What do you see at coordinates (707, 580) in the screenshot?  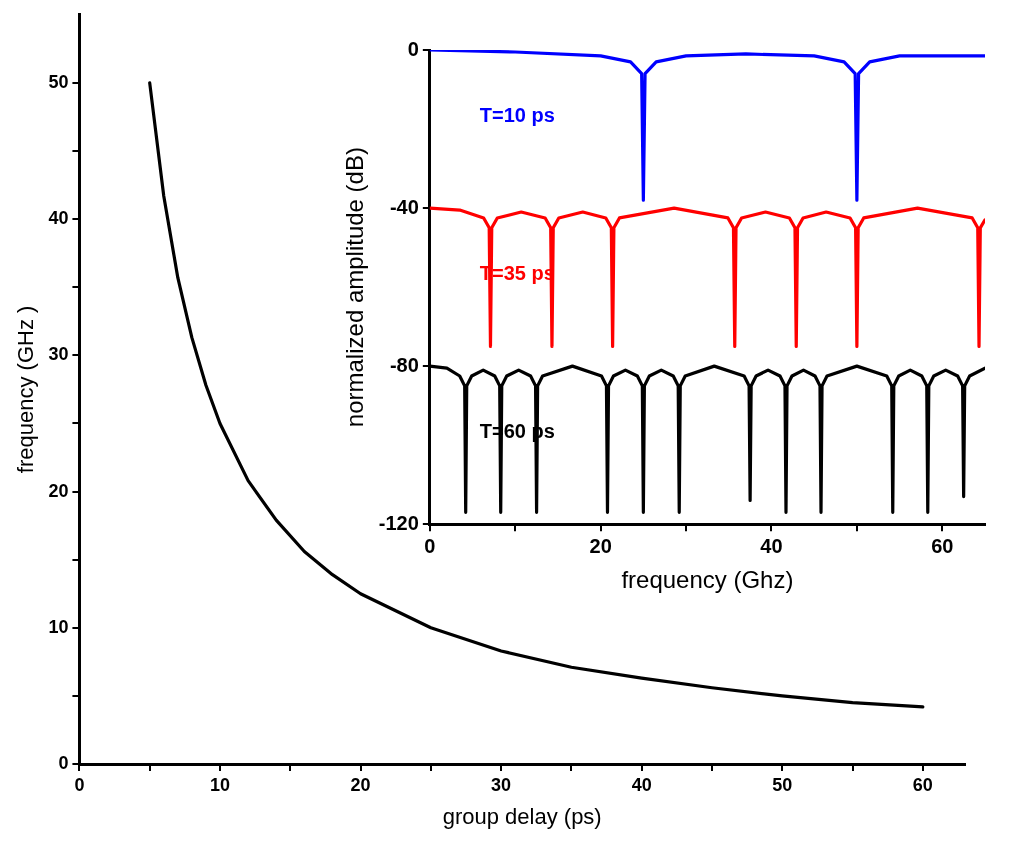 I see `x-axis-title: frequency (Ghz)` at bounding box center [707, 580].